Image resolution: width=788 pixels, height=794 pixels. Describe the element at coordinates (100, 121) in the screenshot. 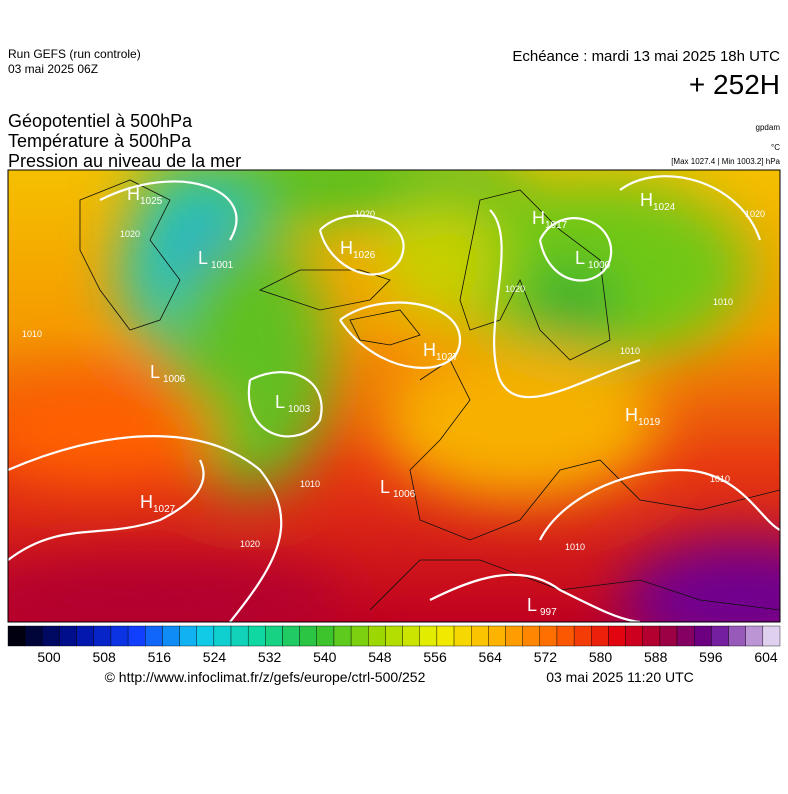

I see `title: Géopotentiel à 500hPa` at that location.